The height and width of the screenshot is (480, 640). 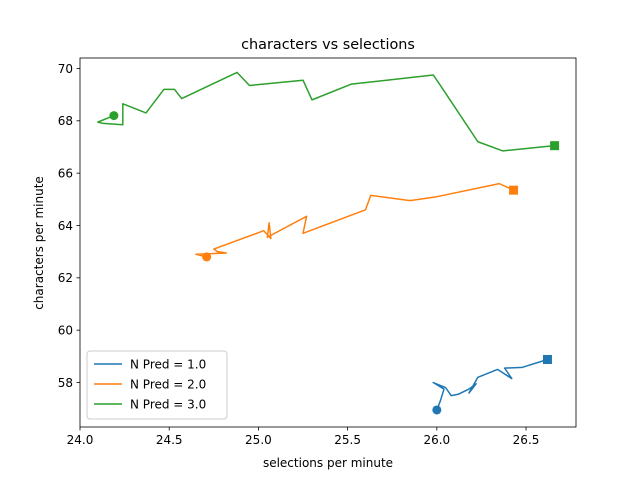 I want to click on legend-box, so click(x=157, y=385).